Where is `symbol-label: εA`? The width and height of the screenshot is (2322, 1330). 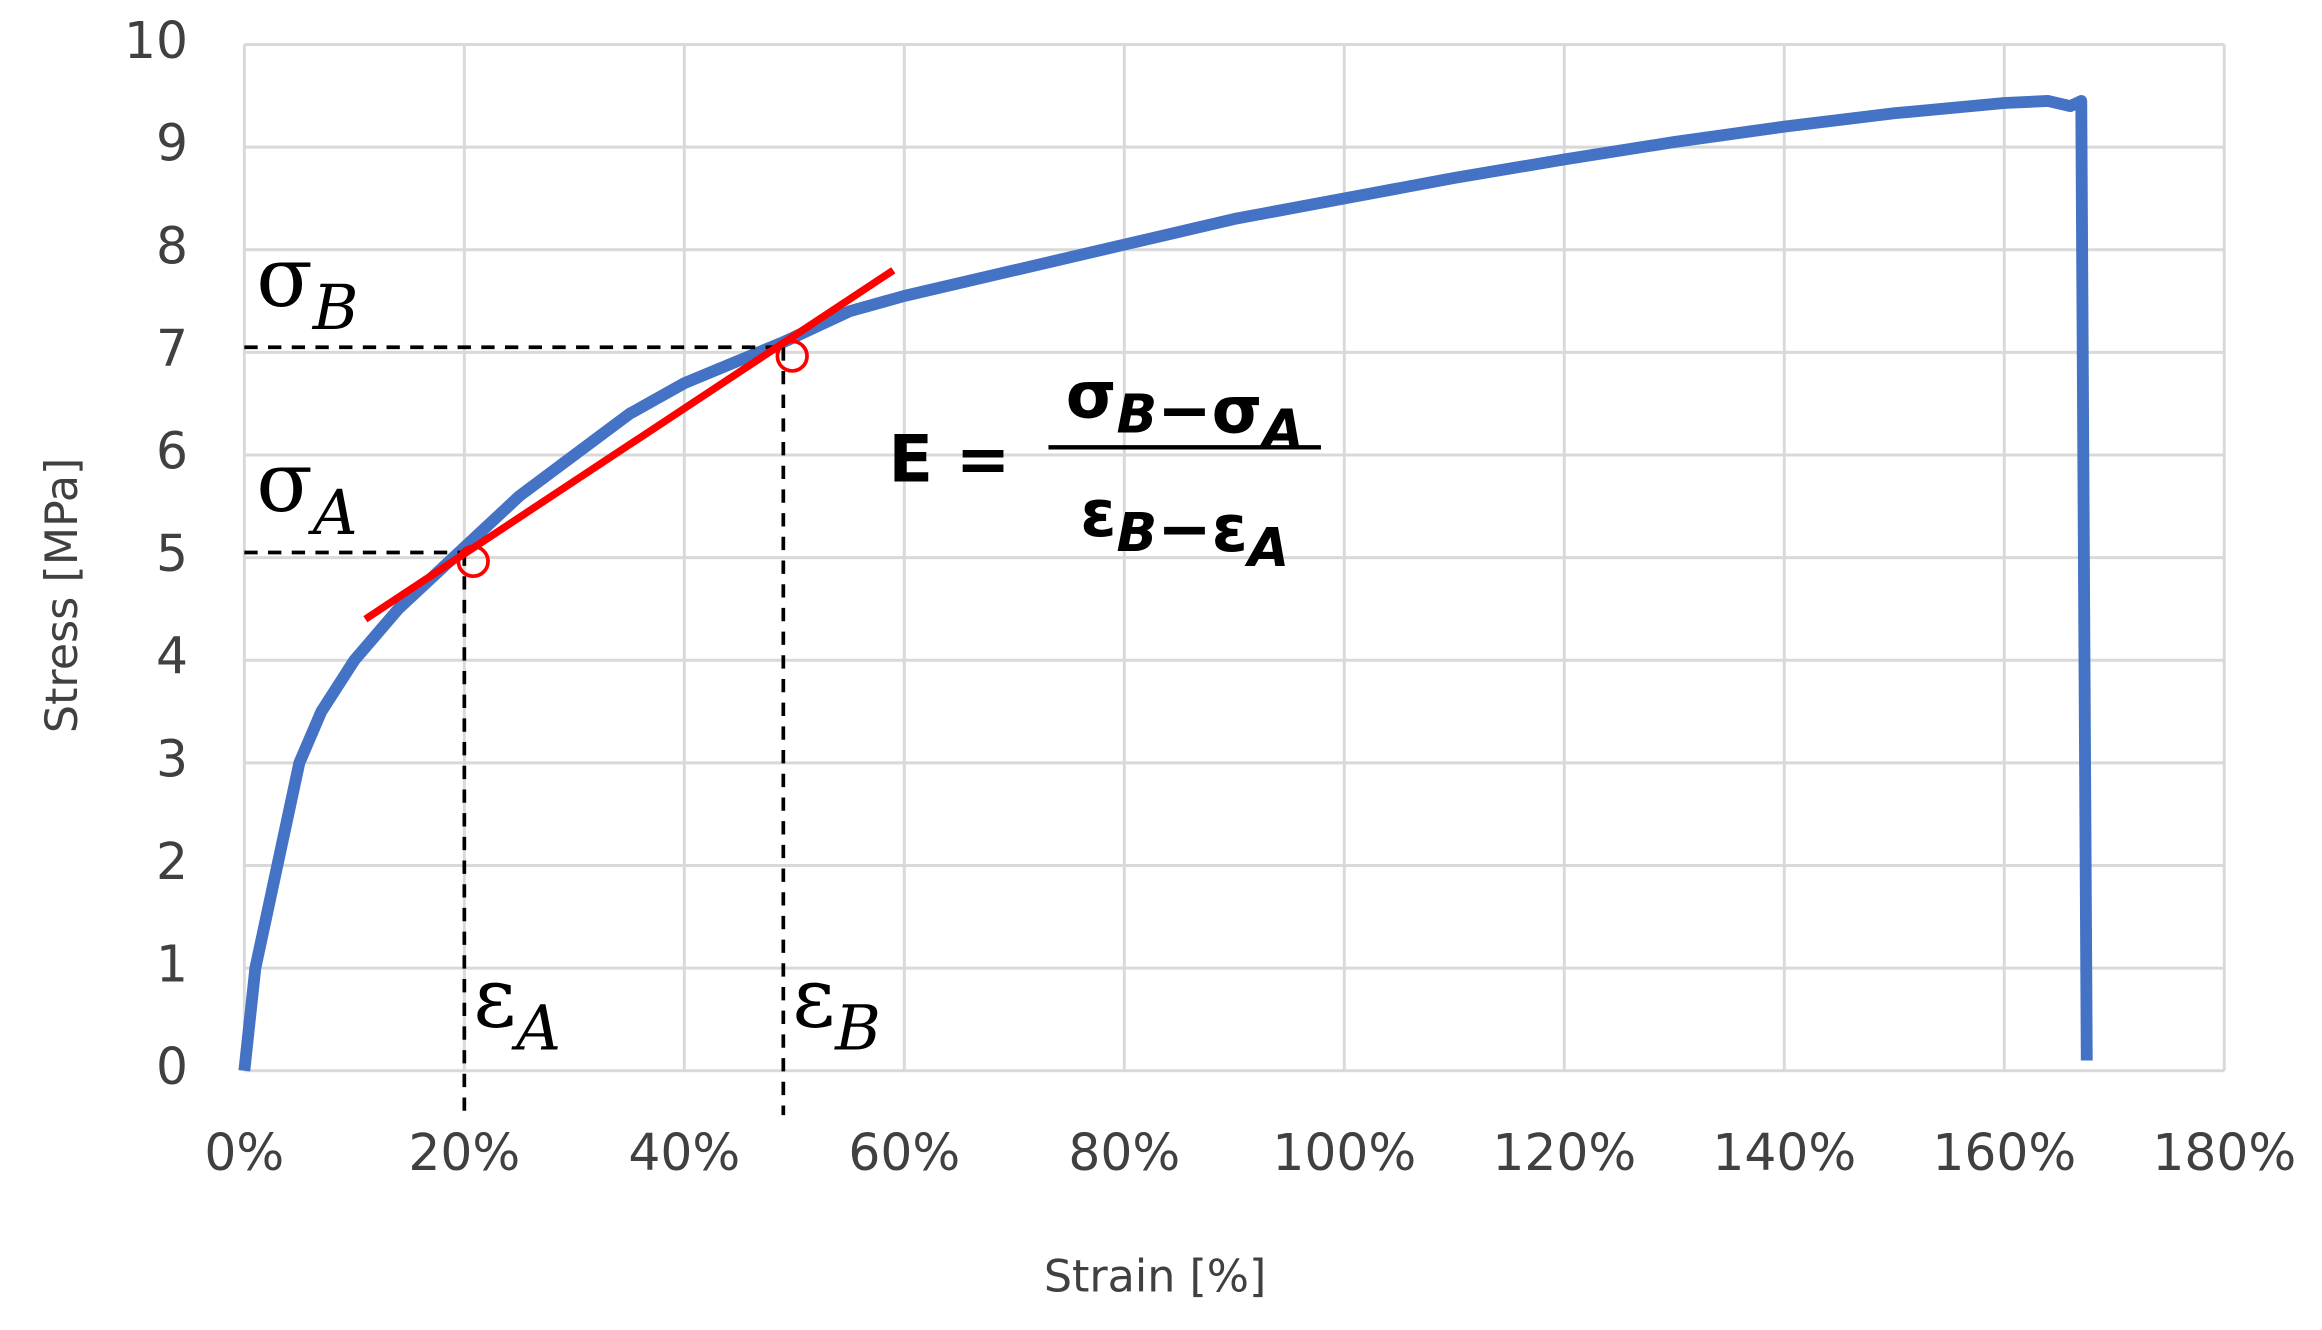 symbol-label: εA is located at coordinates (517, 1006).